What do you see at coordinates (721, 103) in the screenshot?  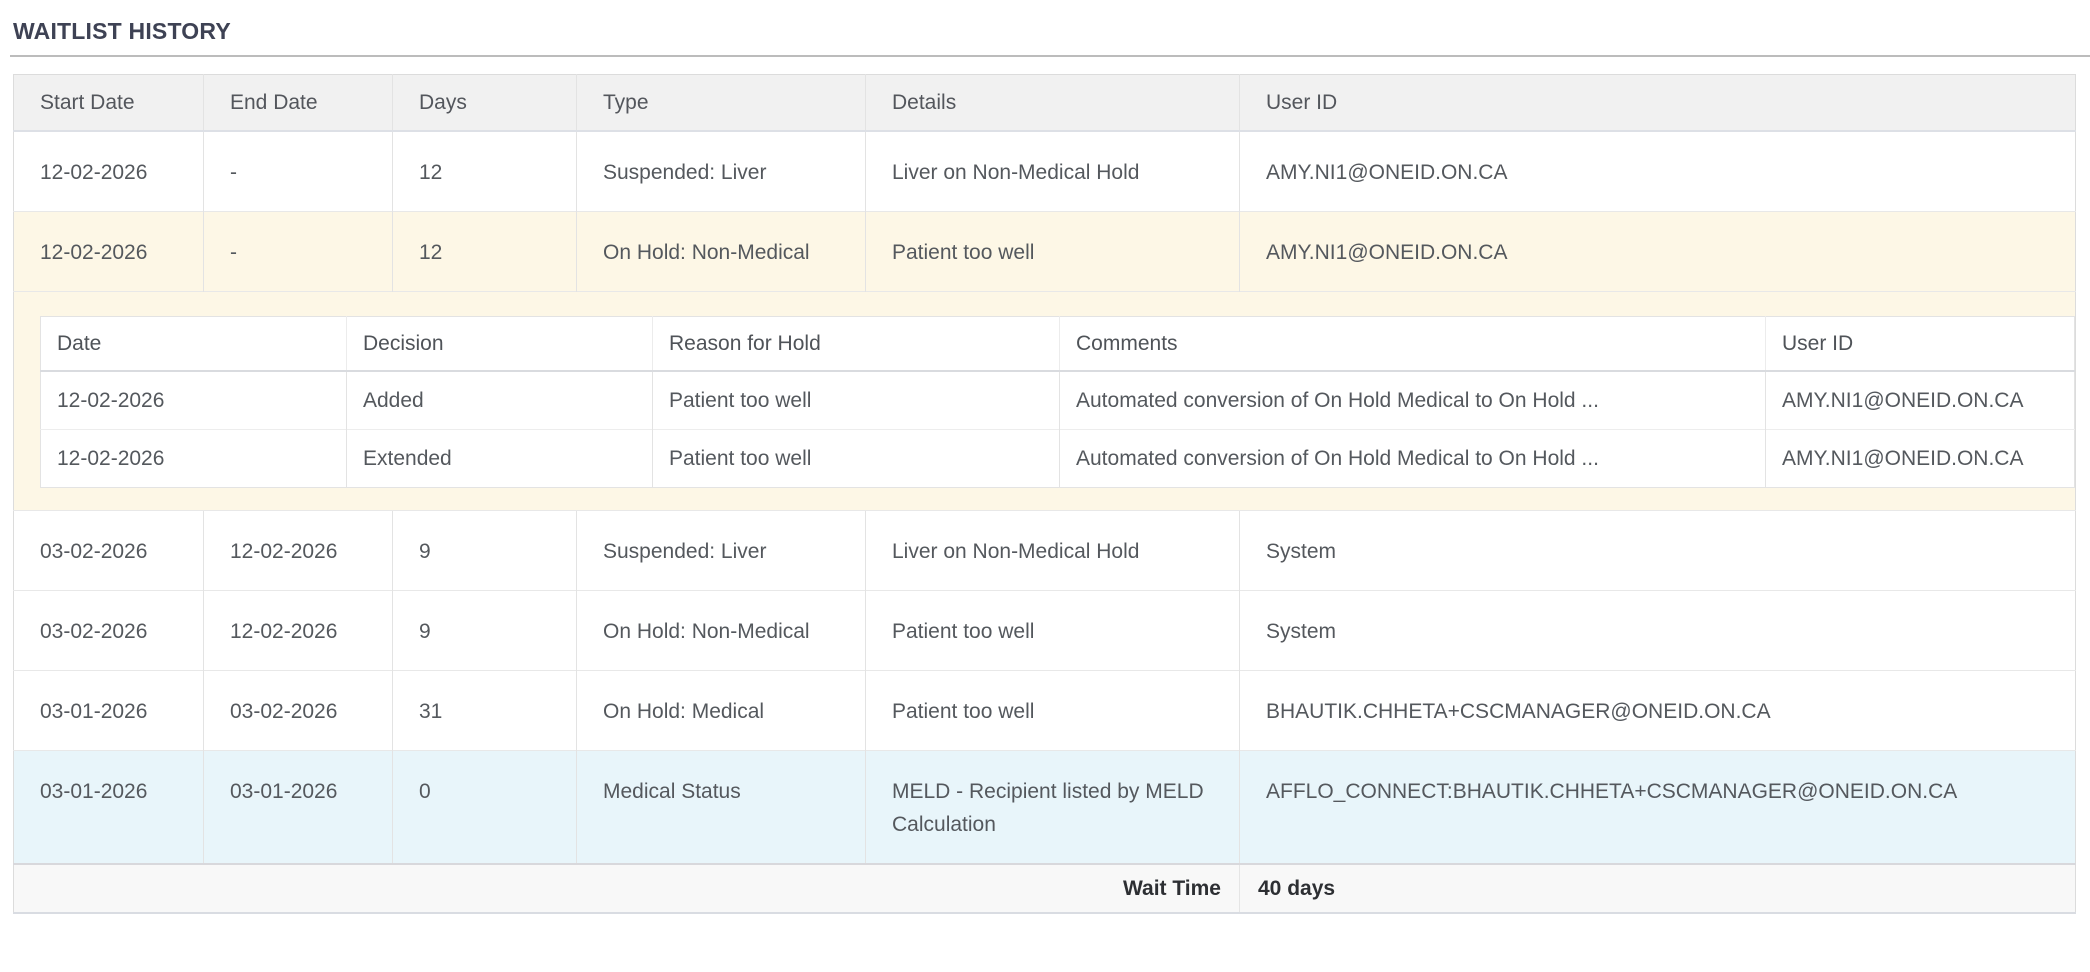 I see `column-header-type: Type` at bounding box center [721, 103].